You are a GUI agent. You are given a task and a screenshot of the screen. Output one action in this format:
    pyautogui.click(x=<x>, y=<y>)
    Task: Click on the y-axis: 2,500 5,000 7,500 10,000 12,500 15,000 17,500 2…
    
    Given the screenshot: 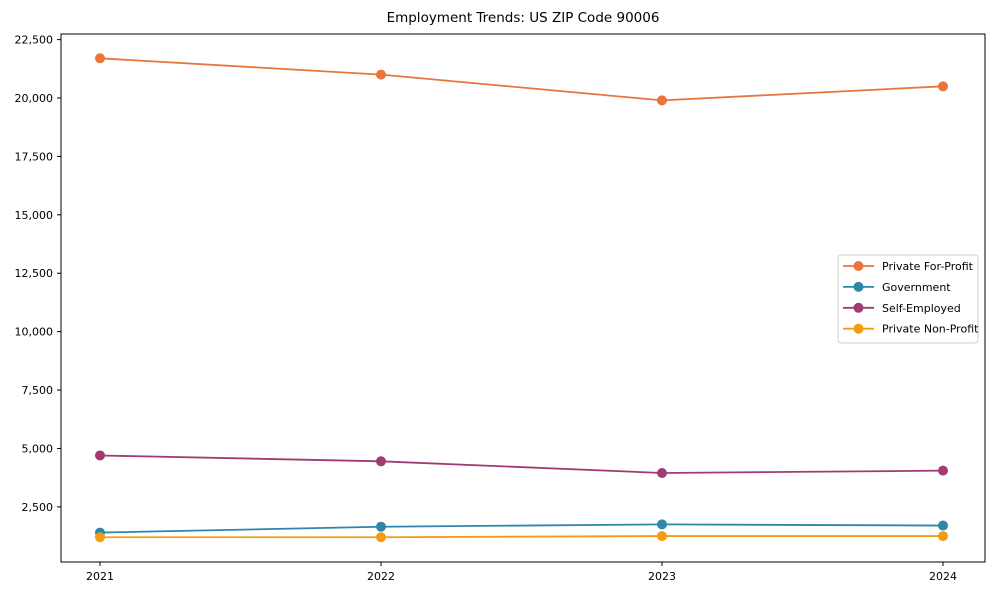 What is the action you would take?
    pyautogui.click(x=38, y=274)
    